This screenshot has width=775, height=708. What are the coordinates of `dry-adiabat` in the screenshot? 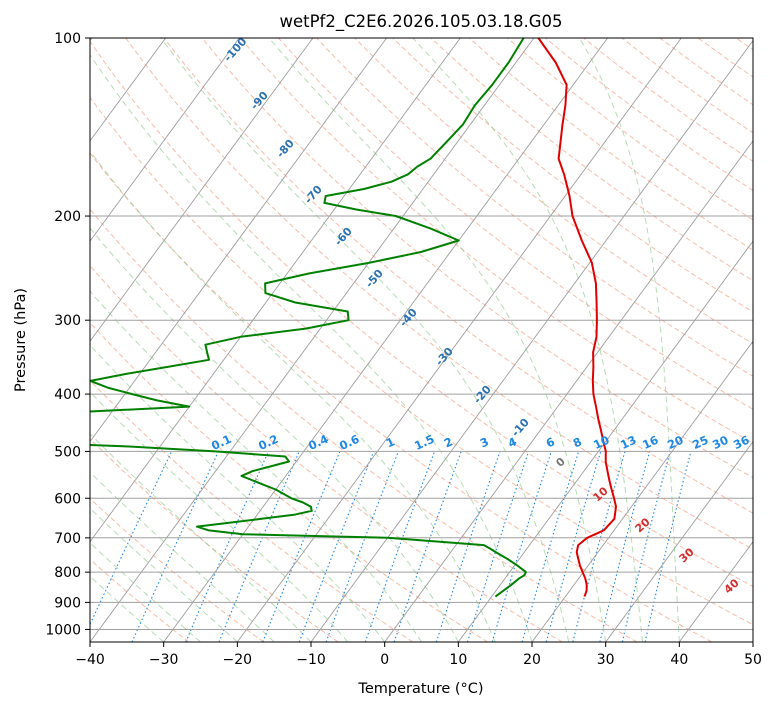 It's located at (140, 600).